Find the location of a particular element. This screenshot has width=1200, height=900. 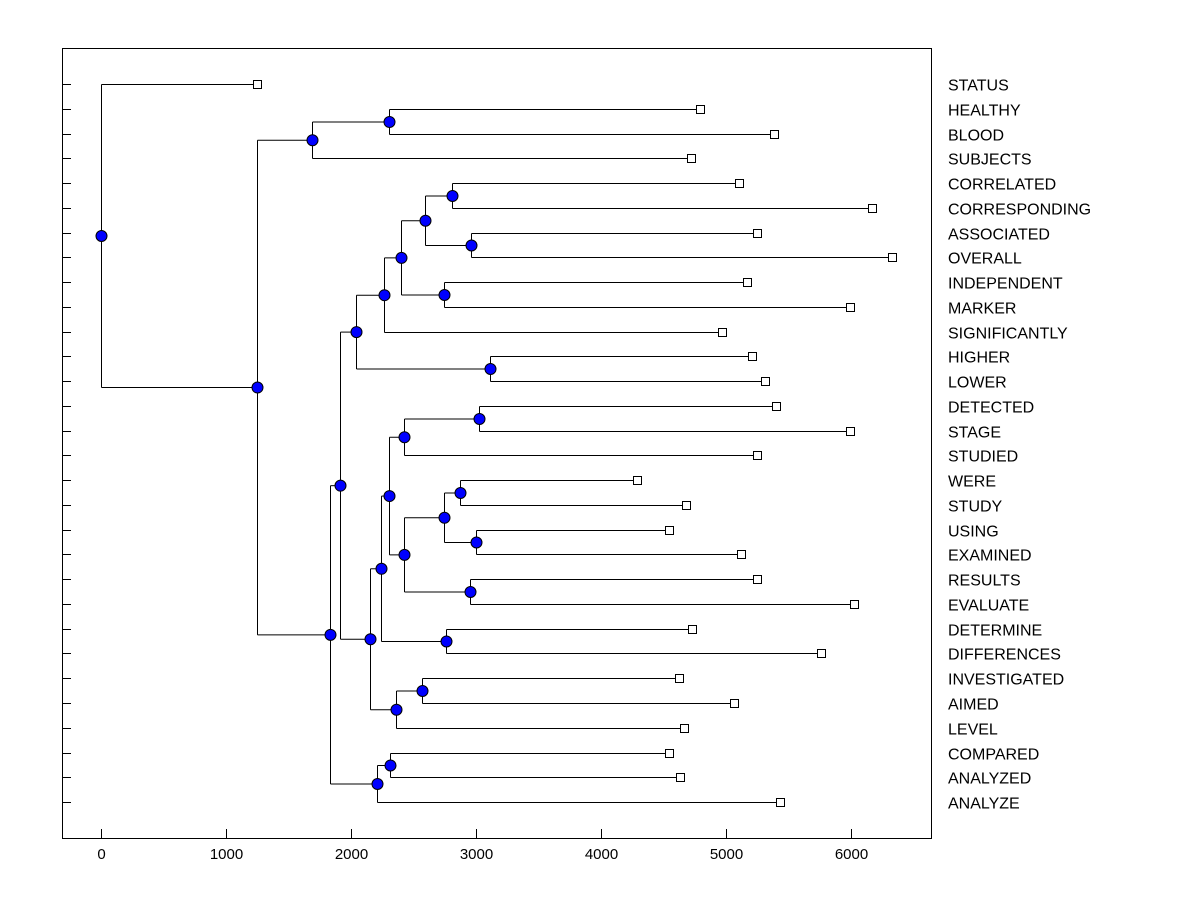

leaf-label: OVERALL is located at coordinates (985, 259).